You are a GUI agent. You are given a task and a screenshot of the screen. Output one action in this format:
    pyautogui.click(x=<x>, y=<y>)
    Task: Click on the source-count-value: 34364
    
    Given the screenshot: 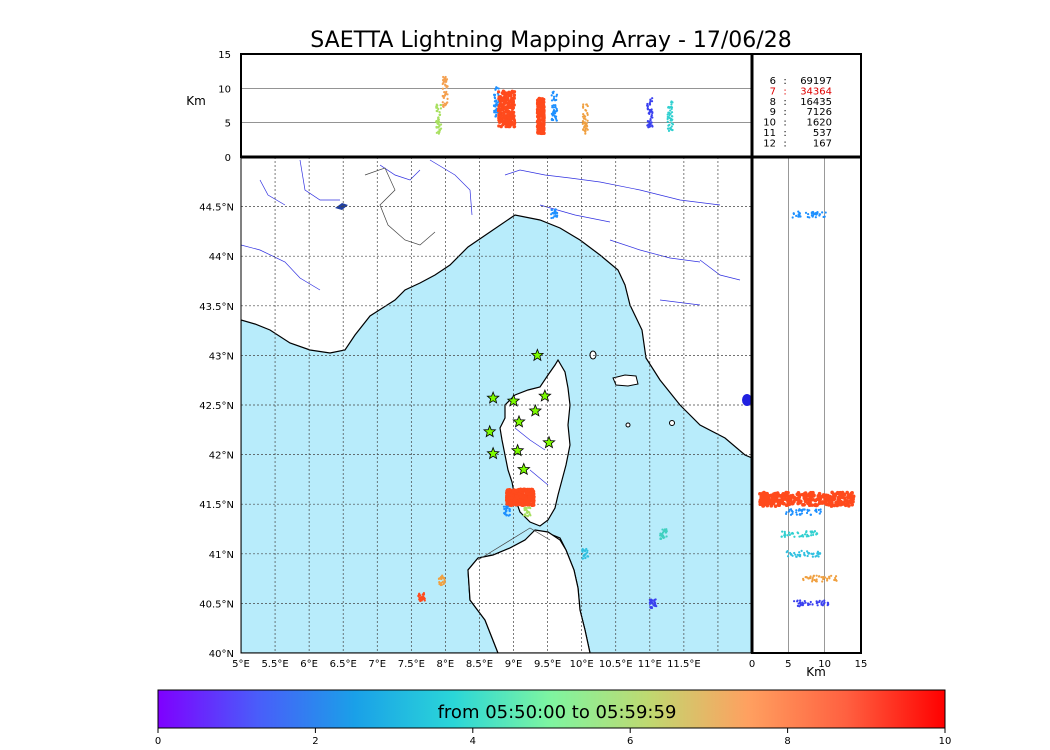 What is the action you would take?
    pyautogui.click(x=816, y=91)
    